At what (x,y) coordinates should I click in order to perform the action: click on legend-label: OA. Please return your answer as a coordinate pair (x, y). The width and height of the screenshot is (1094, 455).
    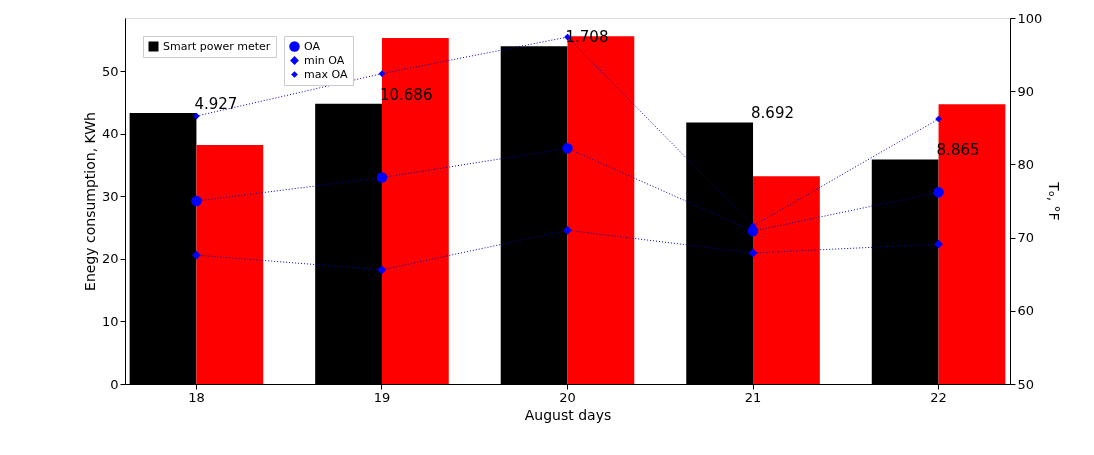
    Looking at the image, I should click on (312, 46).